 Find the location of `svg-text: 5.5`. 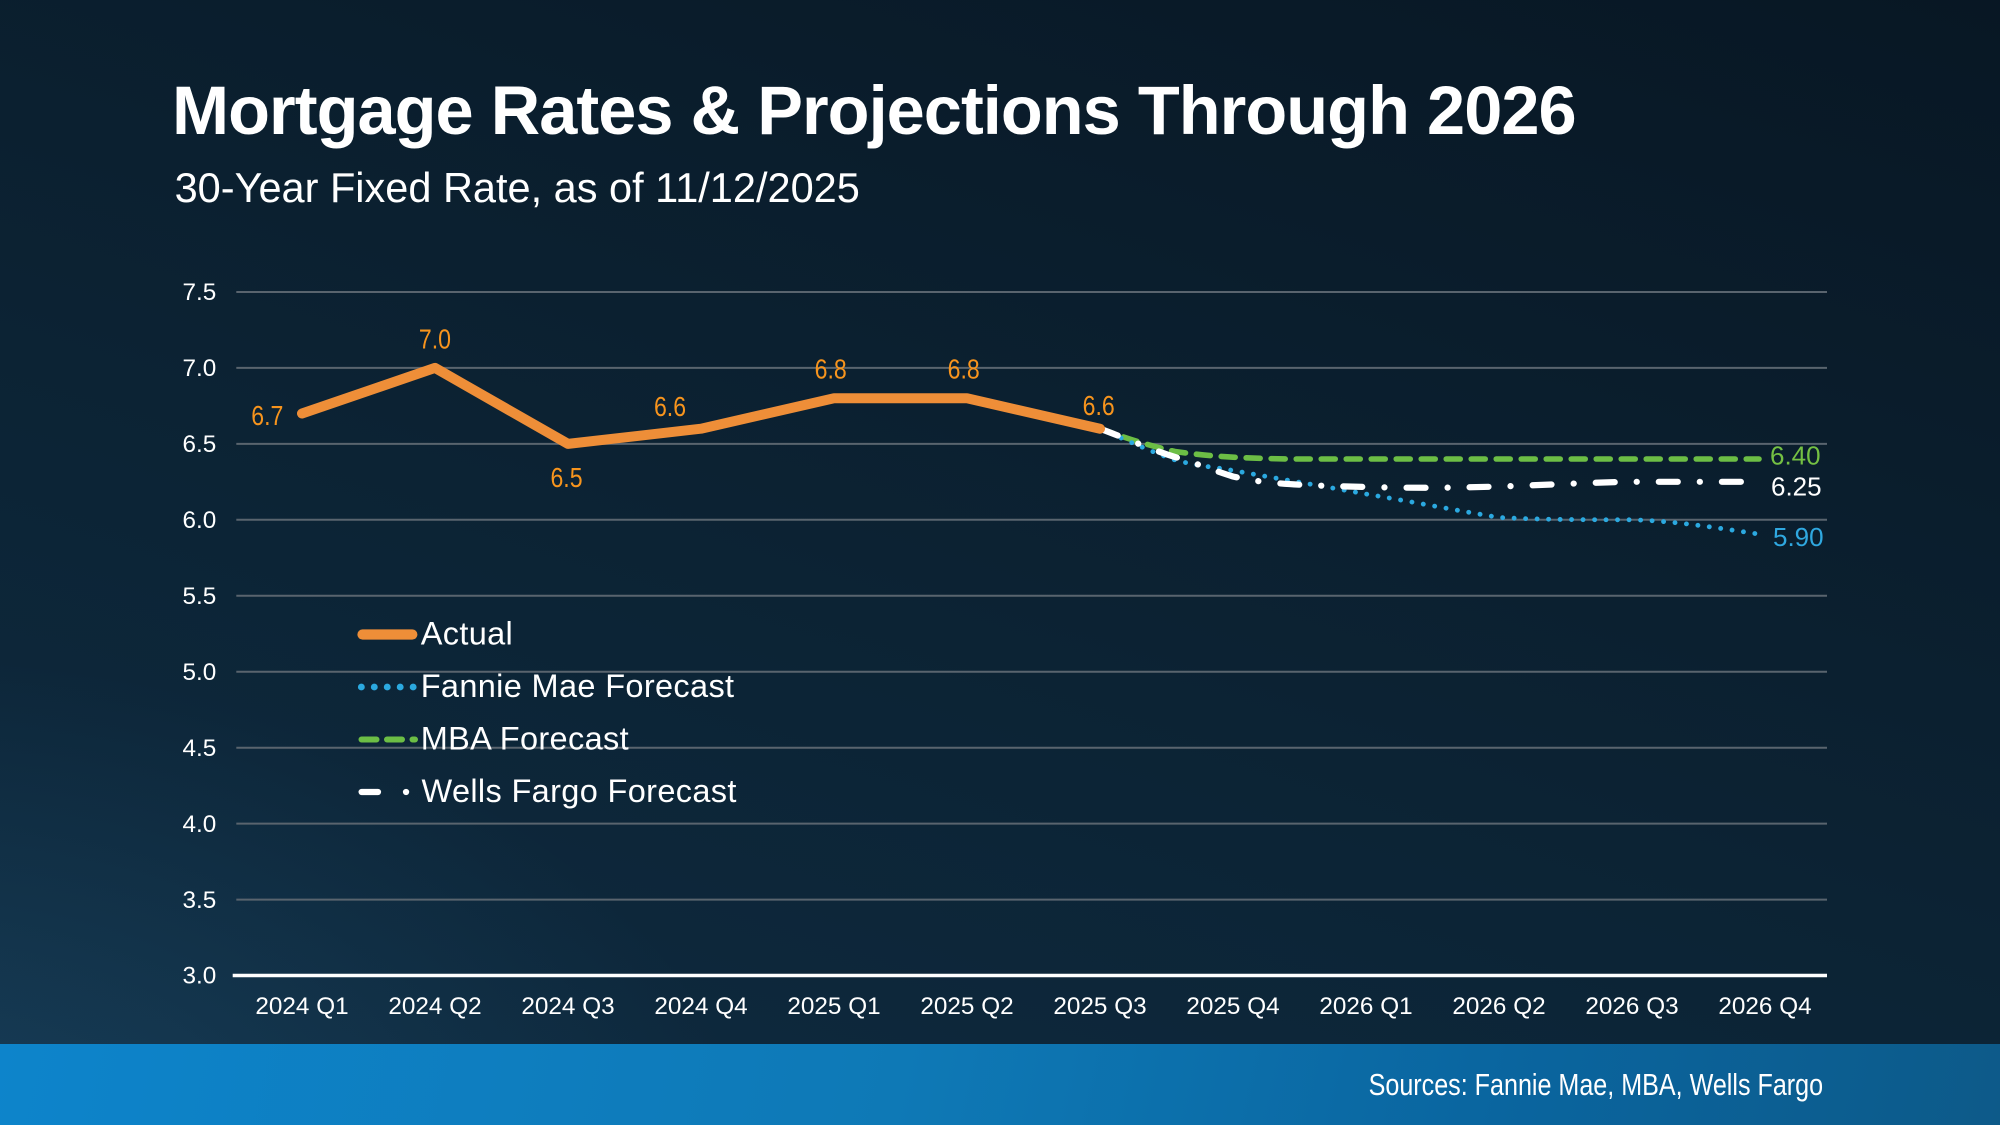

svg-text: 5.5 is located at coordinates (200, 596).